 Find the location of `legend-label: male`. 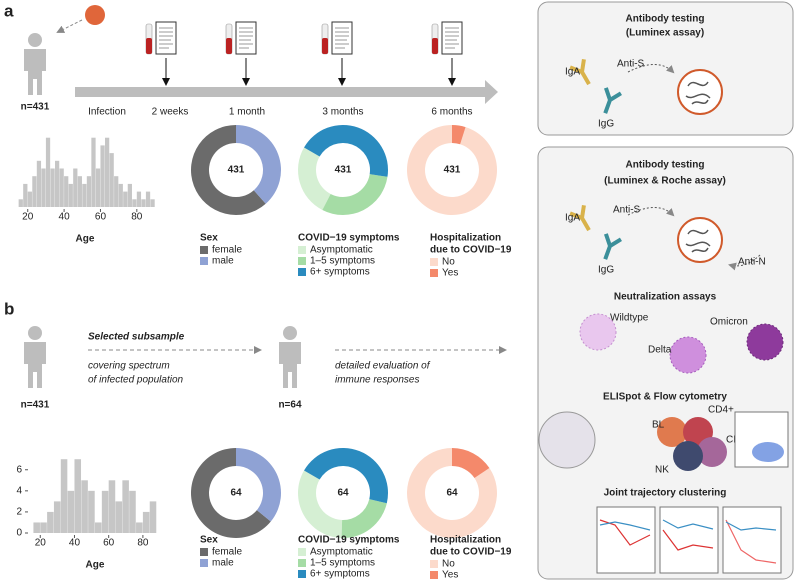

legend-label: male is located at coordinates (223, 261).